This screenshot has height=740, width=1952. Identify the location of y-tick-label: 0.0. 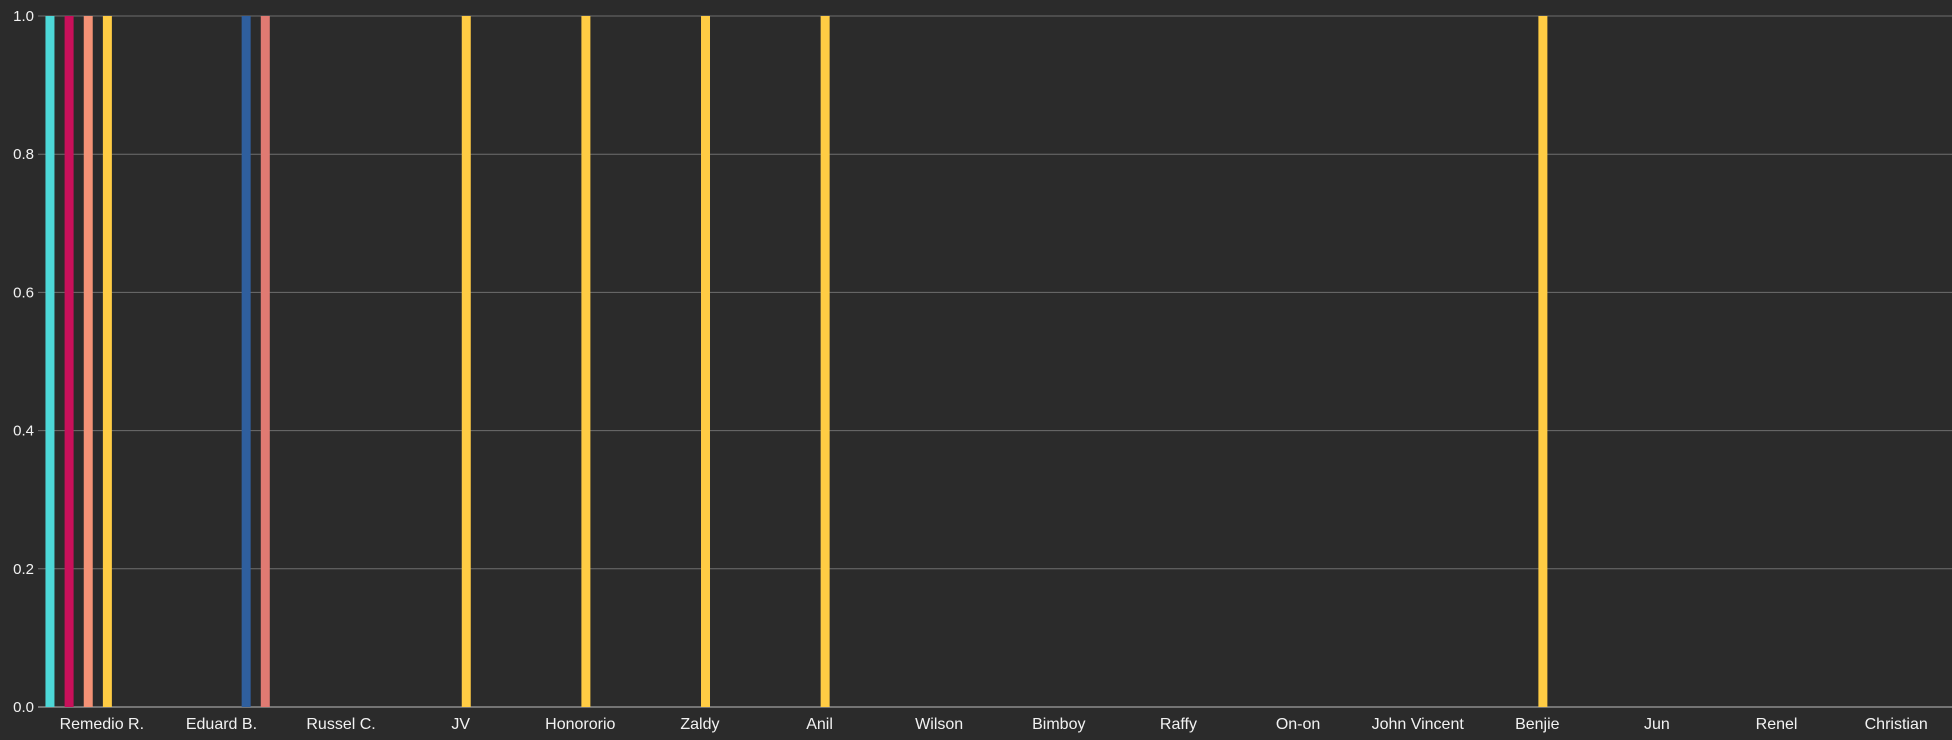
(23, 707).